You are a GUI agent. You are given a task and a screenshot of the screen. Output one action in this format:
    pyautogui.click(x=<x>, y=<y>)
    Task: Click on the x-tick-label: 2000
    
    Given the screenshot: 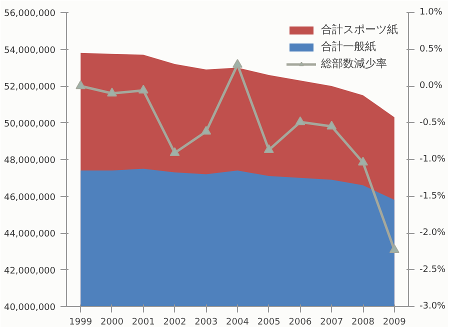 What is the action you would take?
    pyautogui.click(x=112, y=323)
    